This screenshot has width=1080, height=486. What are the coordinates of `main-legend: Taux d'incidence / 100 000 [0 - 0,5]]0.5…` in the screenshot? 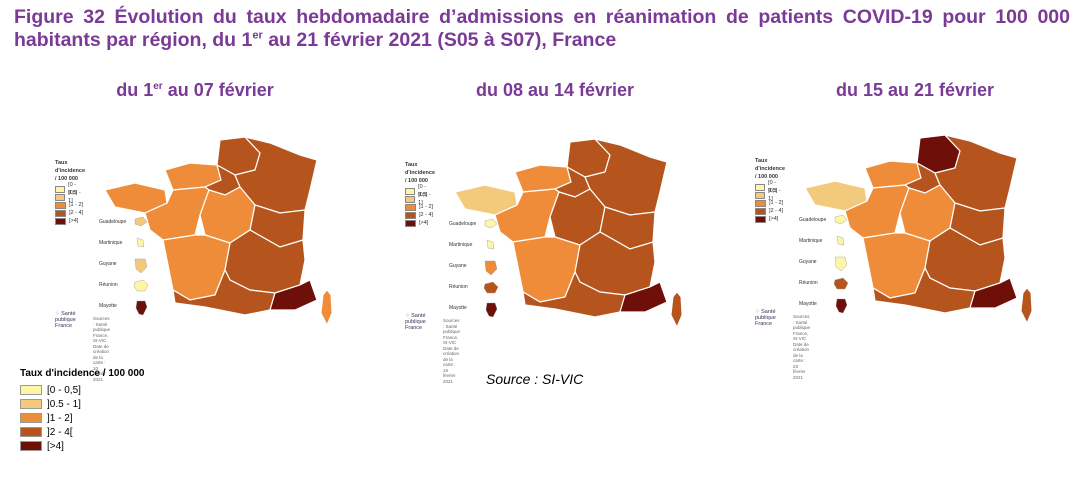 It's located at (82, 410).